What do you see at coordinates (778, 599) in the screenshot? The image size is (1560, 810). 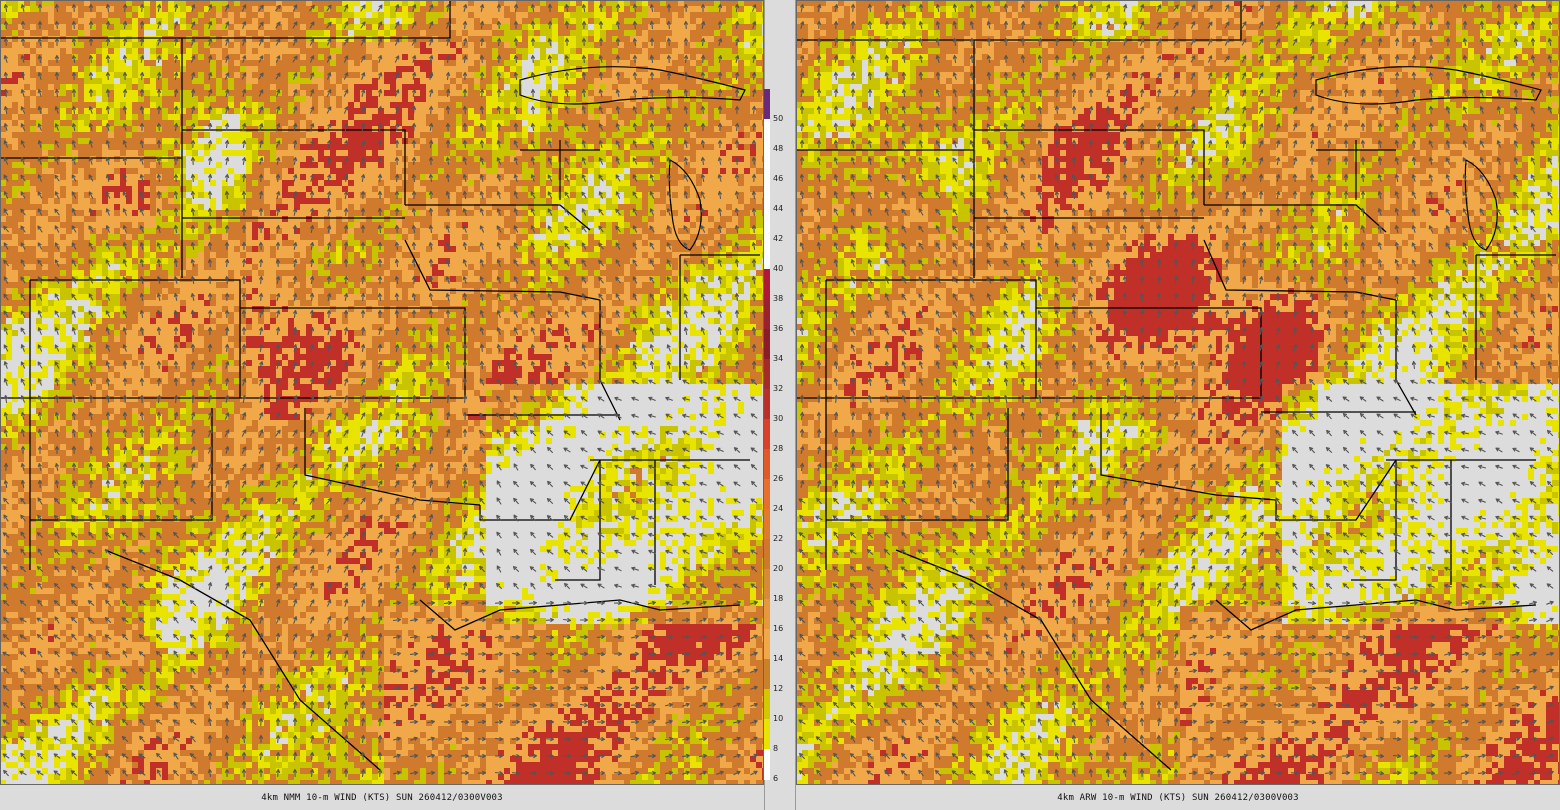 I see `colorbar-label: 18` at bounding box center [778, 599].